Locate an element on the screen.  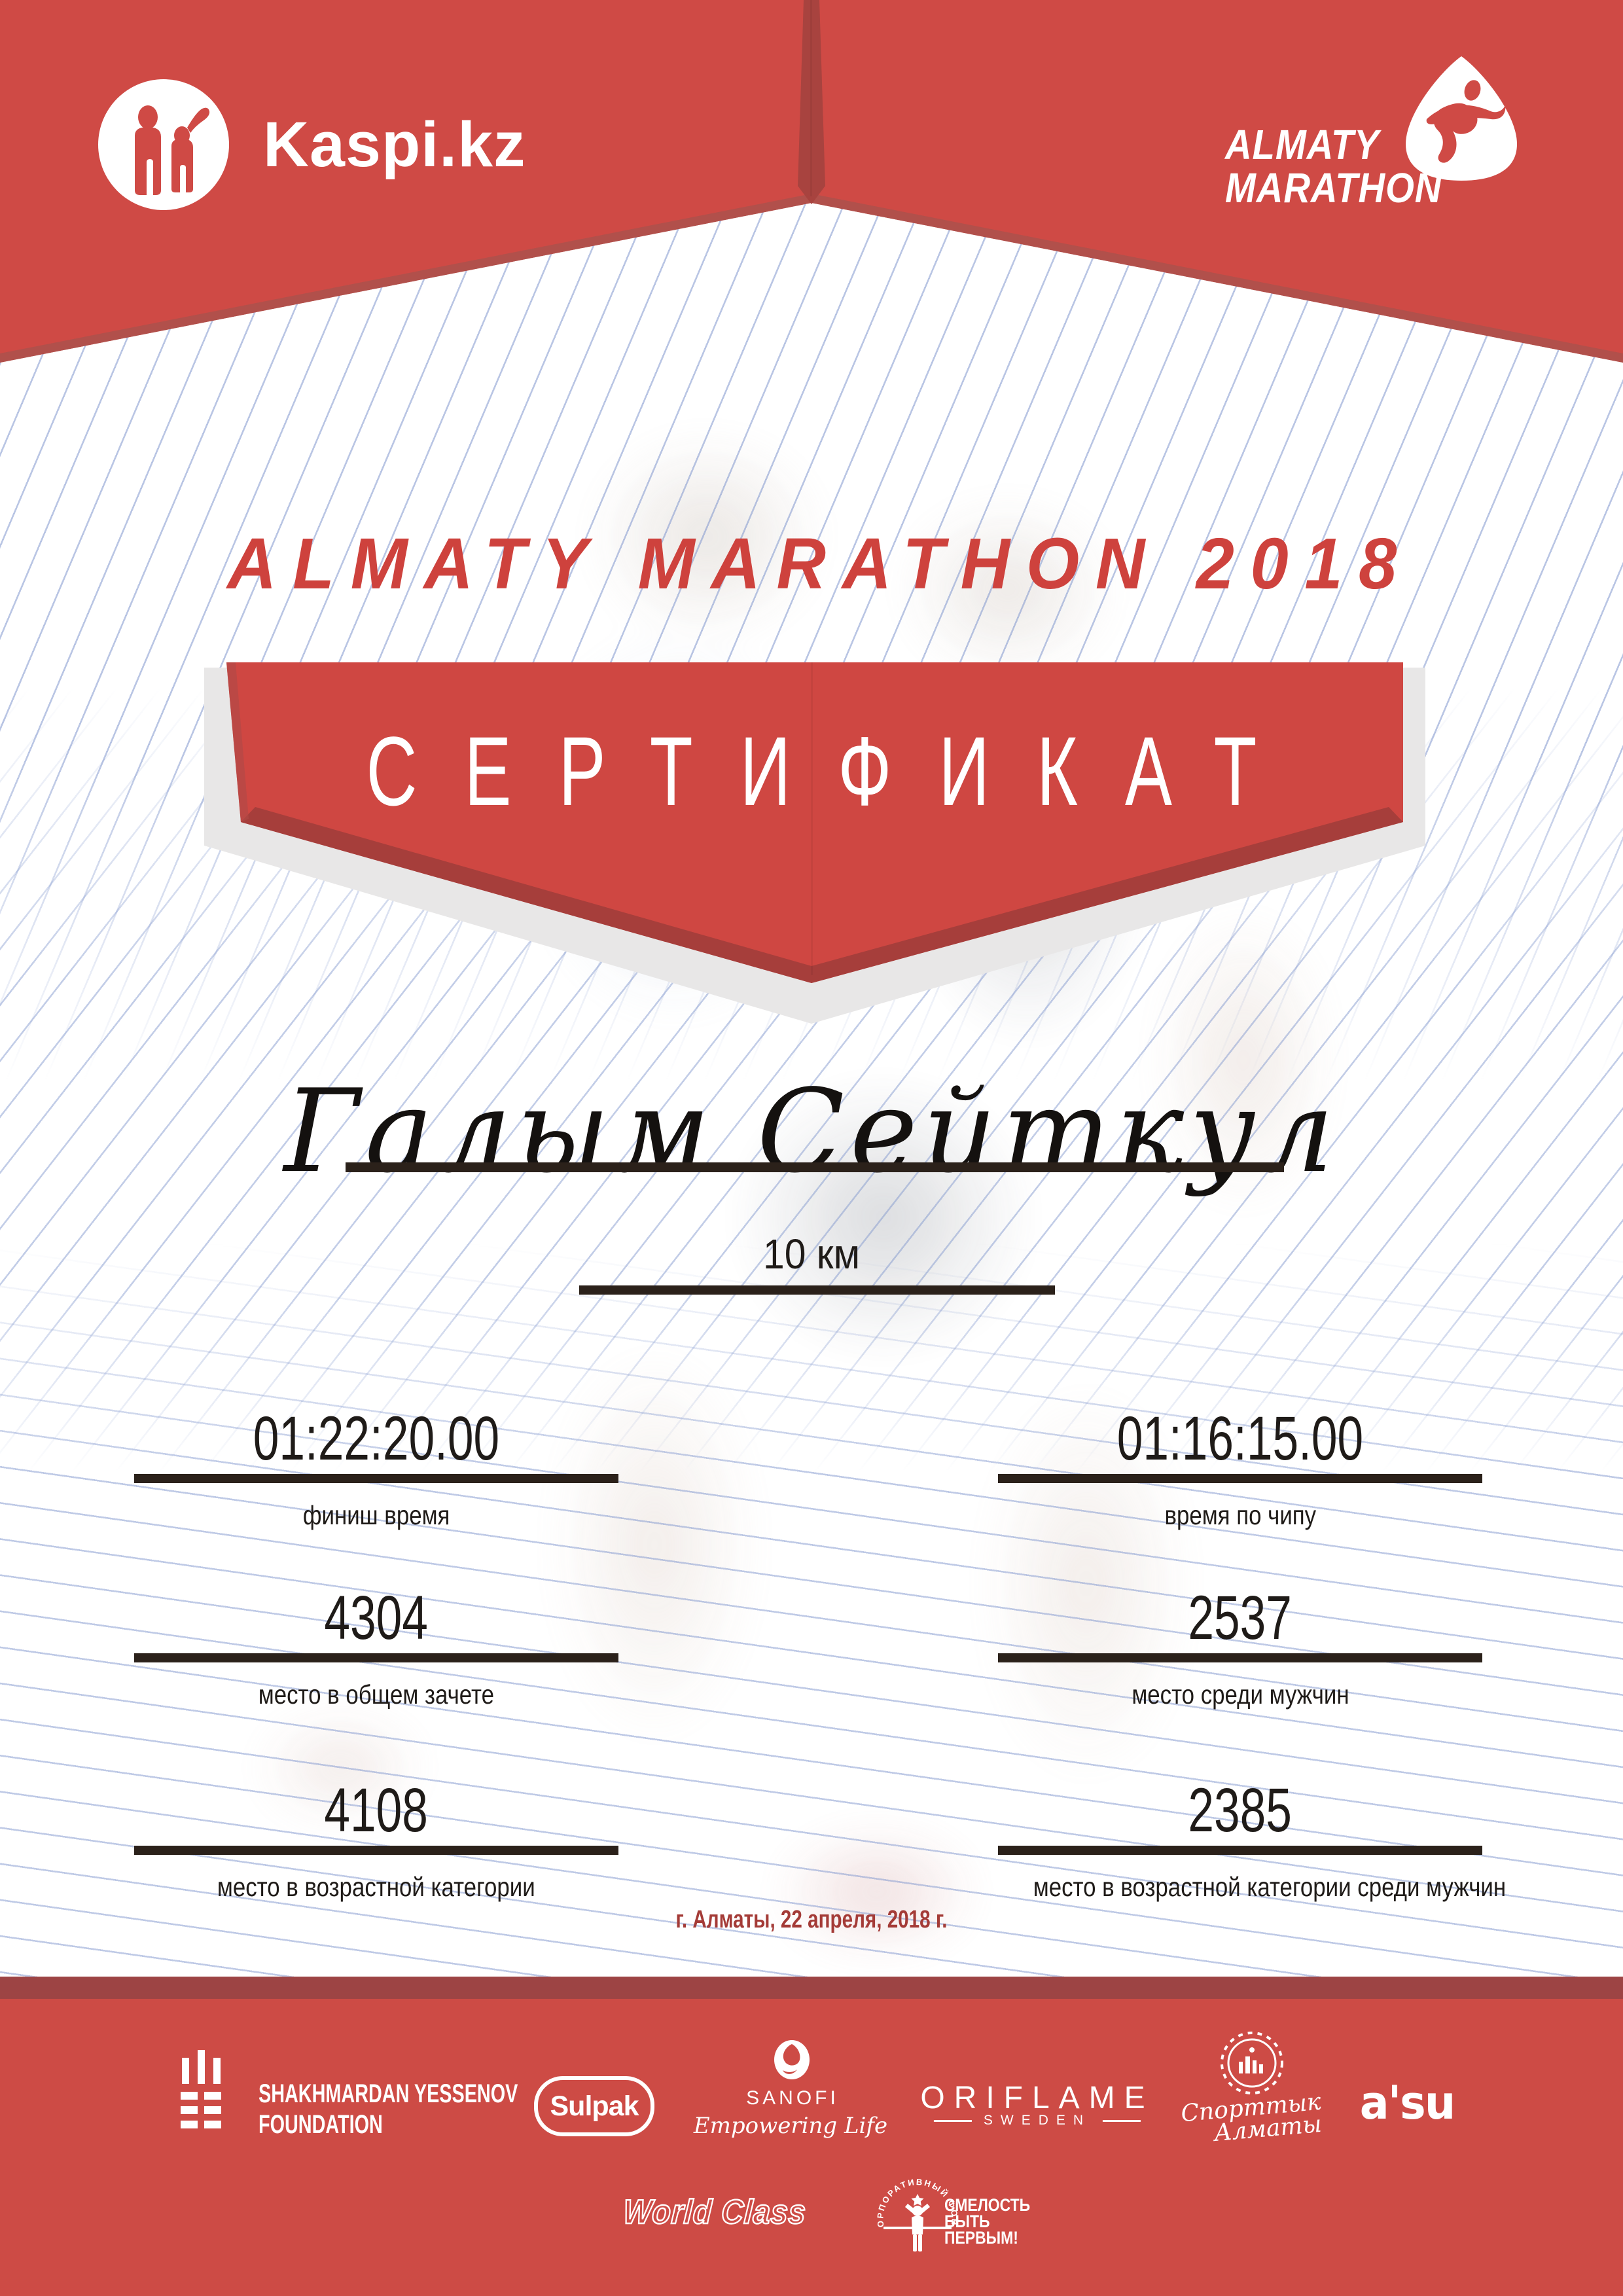
stat-chip-time: 01:16:15.00 время по чипу is located at coordinates (1240, 1462).